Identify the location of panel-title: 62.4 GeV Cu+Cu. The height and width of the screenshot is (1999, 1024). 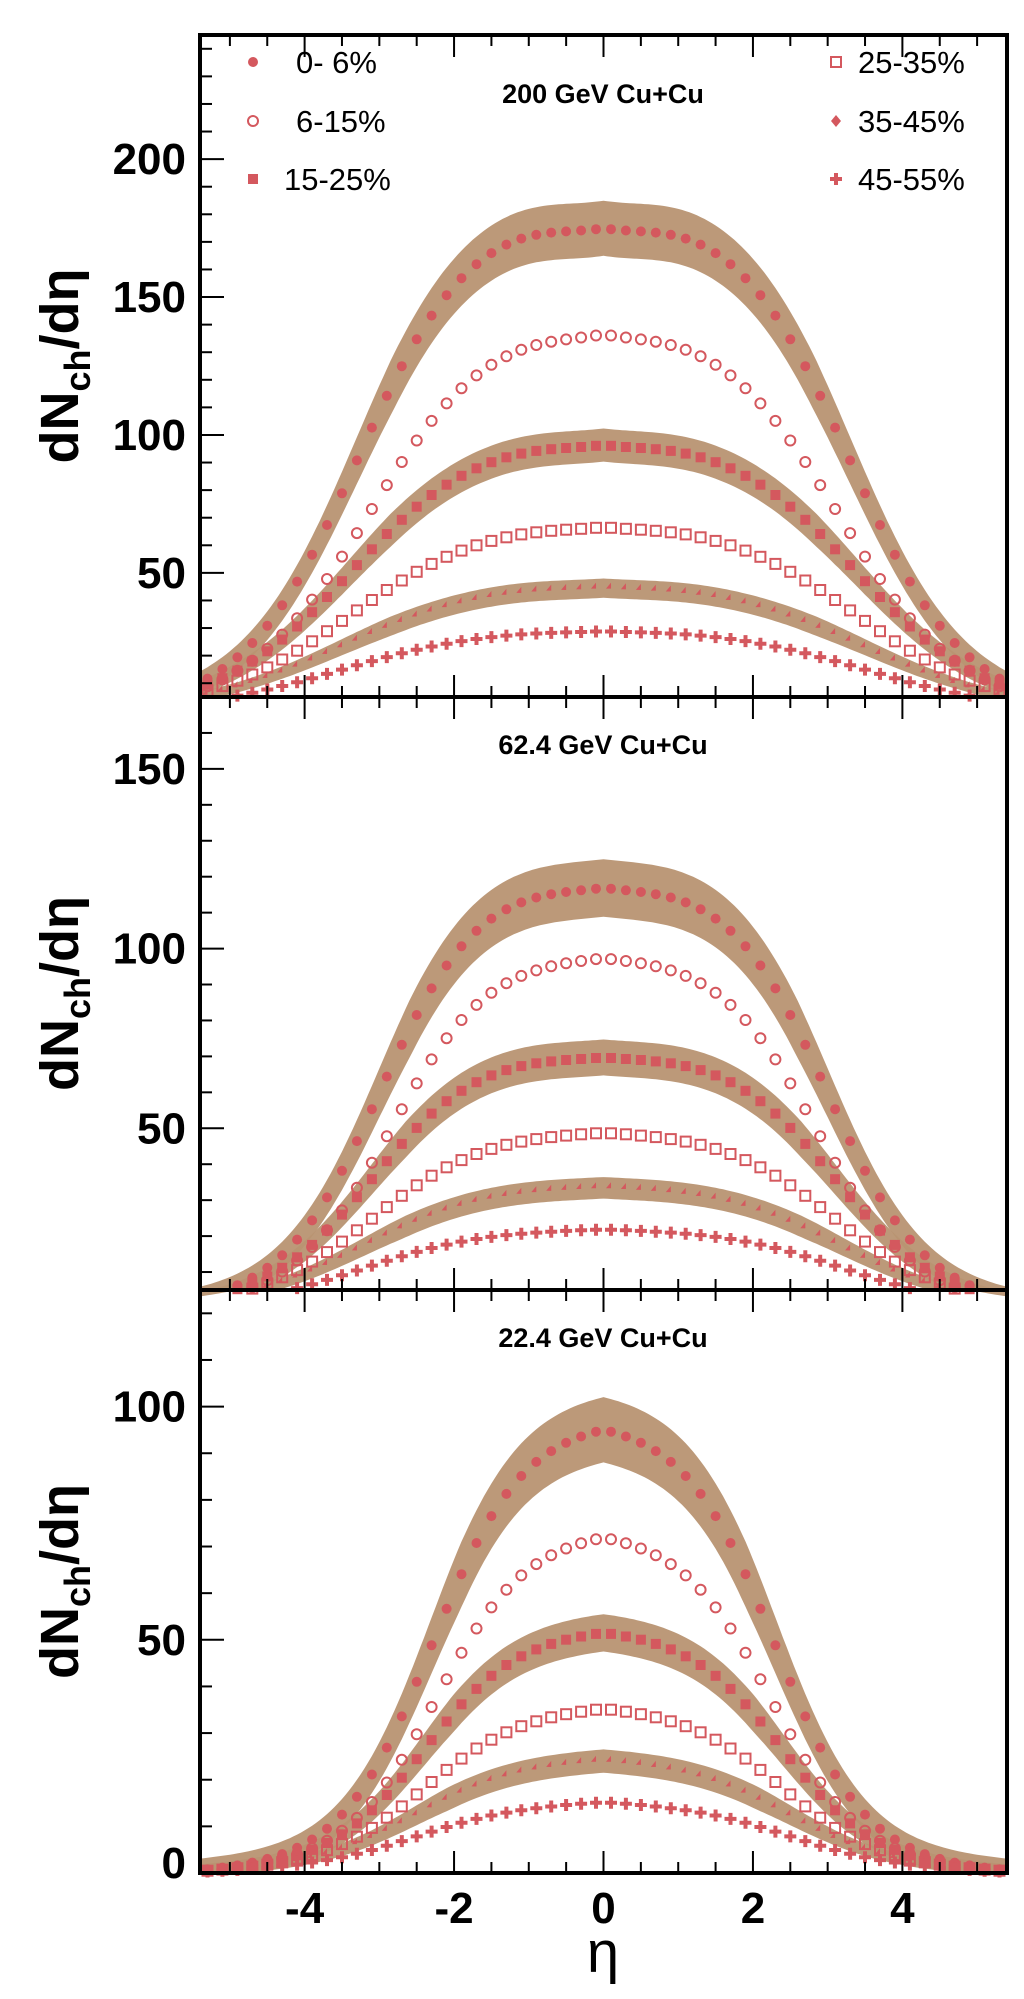
(602, 745).